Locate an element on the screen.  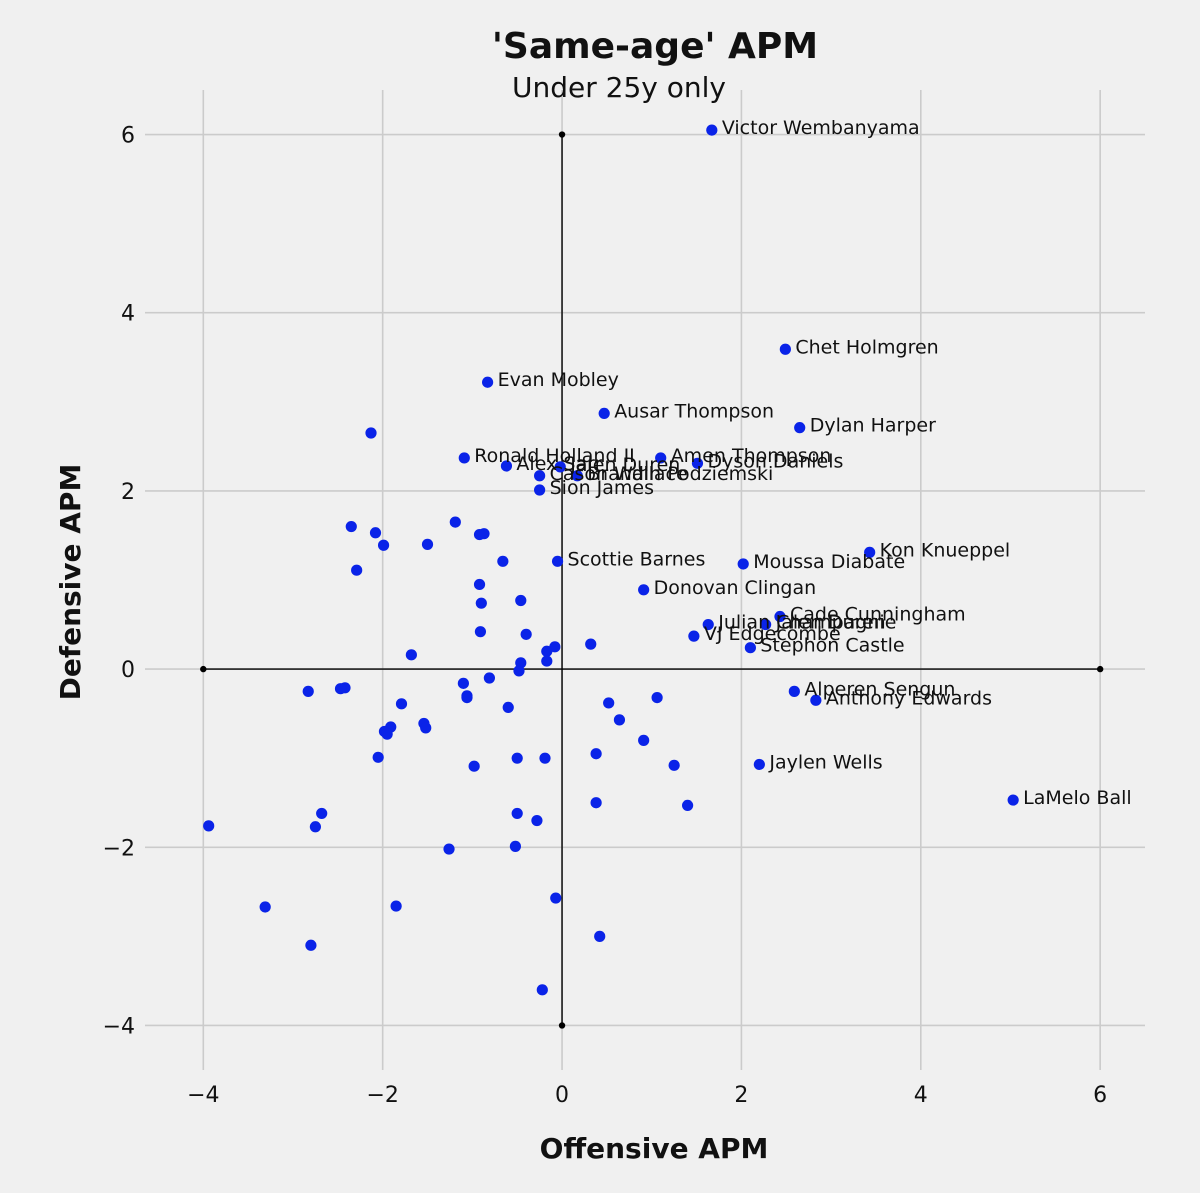
point-label: Cade Cunningham is located at coordinates (878, 615).